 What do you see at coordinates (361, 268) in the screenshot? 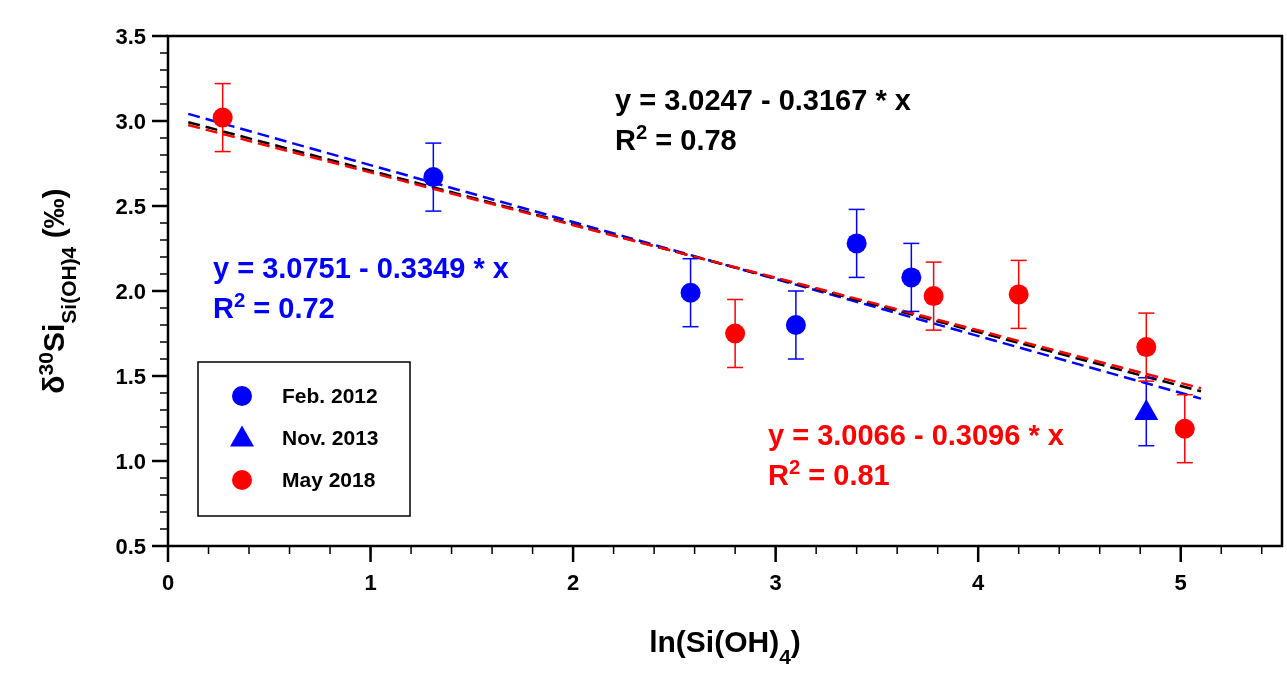
I see `annotation: y = 3.0751 - 0.3349 * x` at bounding box center [361, 268].